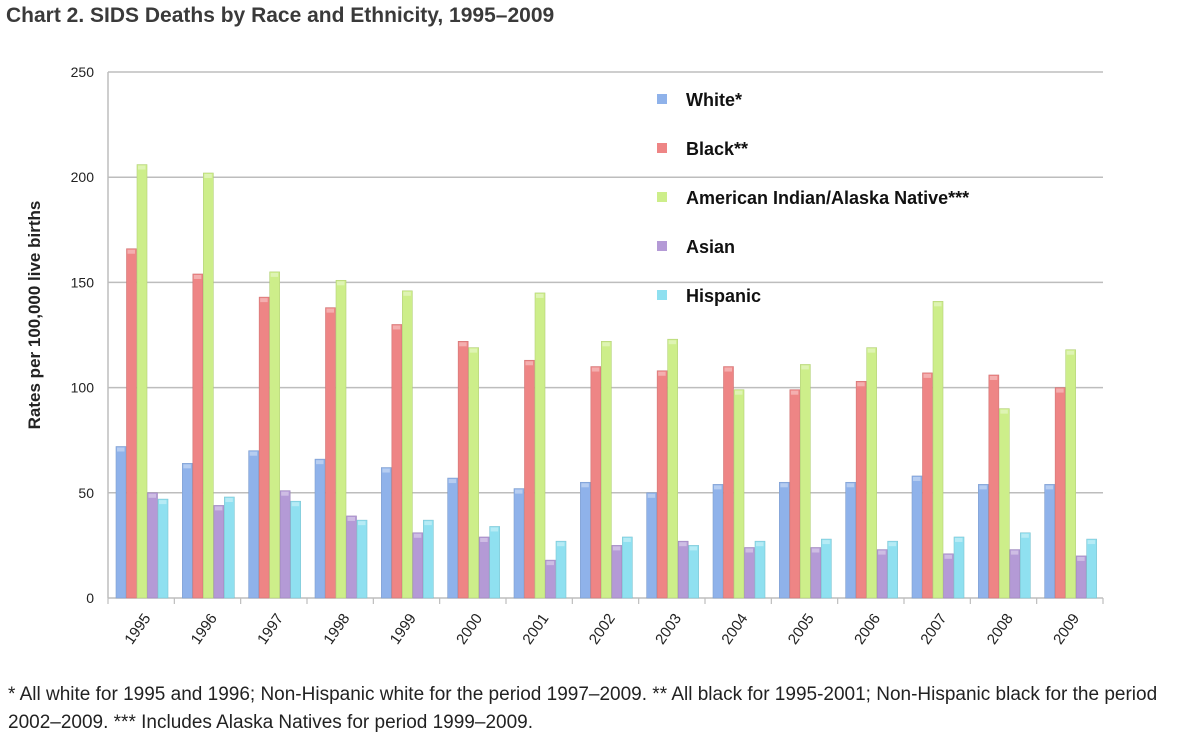 The image size is (1200, 746). I want to click on bar-asian-2007, so click(948, 576).